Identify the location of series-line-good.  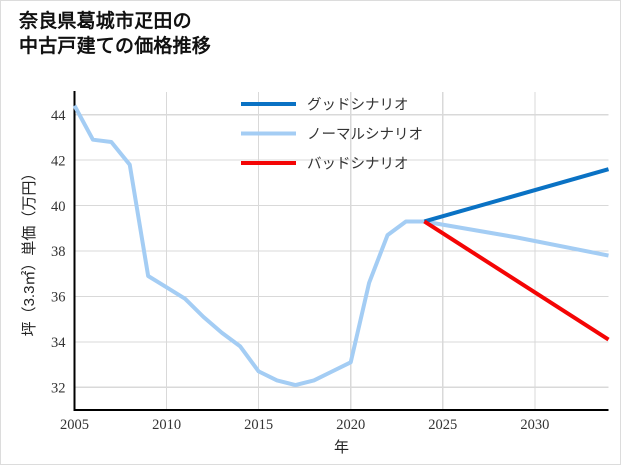
(516, 195).